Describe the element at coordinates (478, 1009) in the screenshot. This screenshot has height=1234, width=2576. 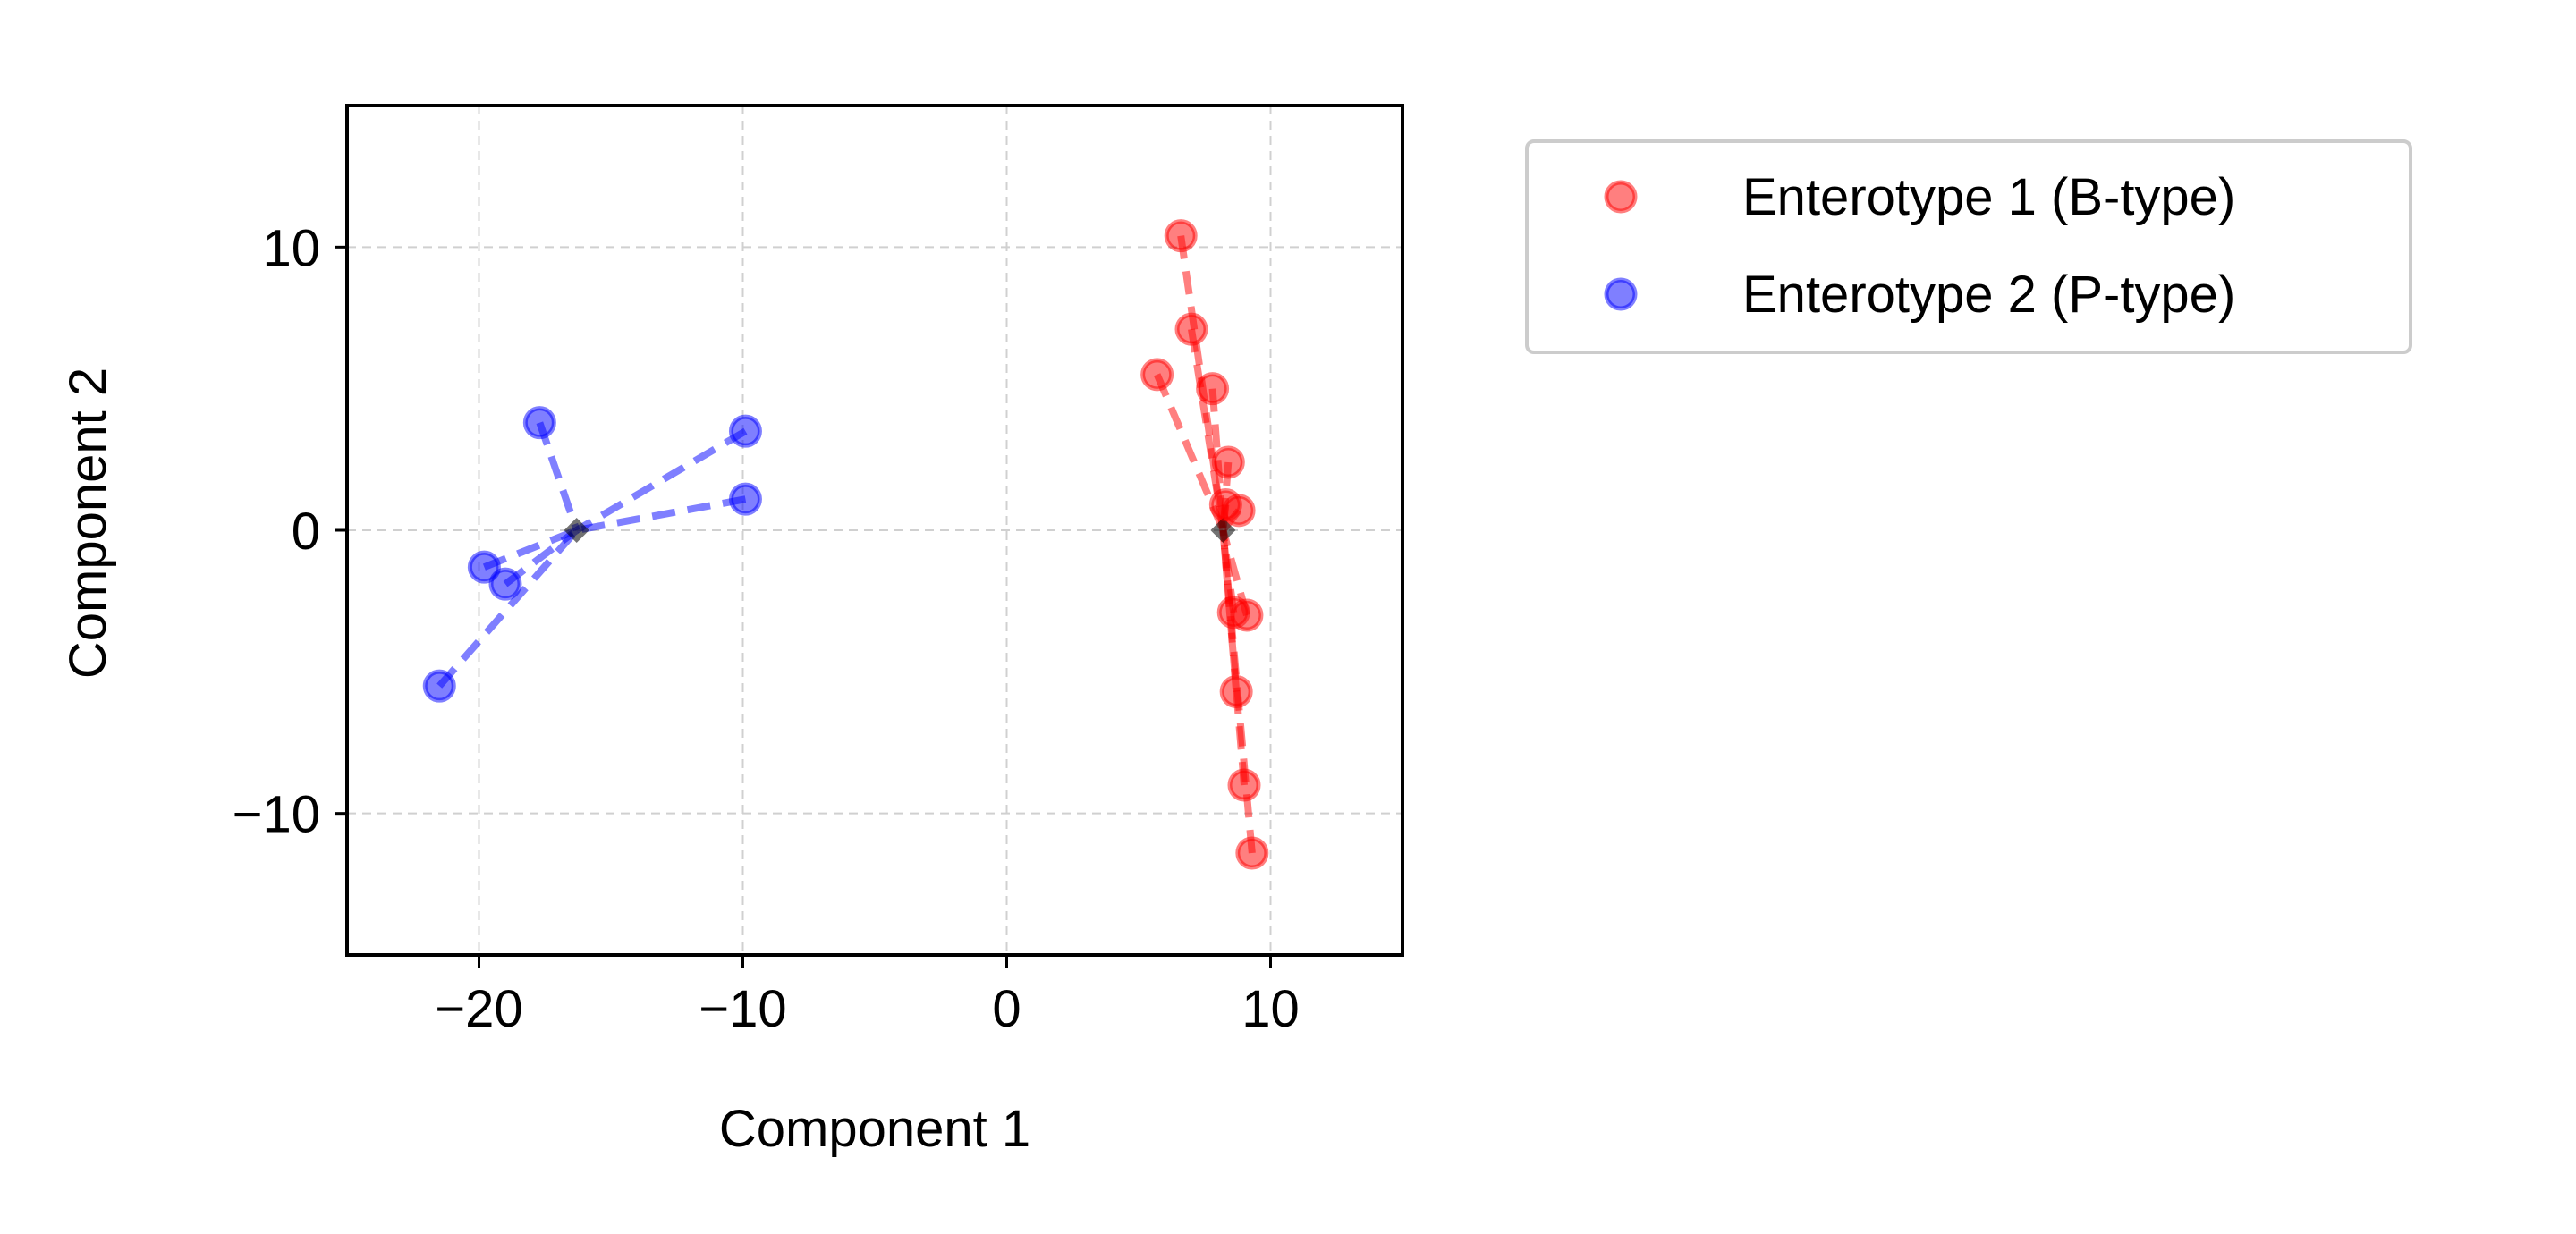
I see `x-tick-label: −20` at that location.